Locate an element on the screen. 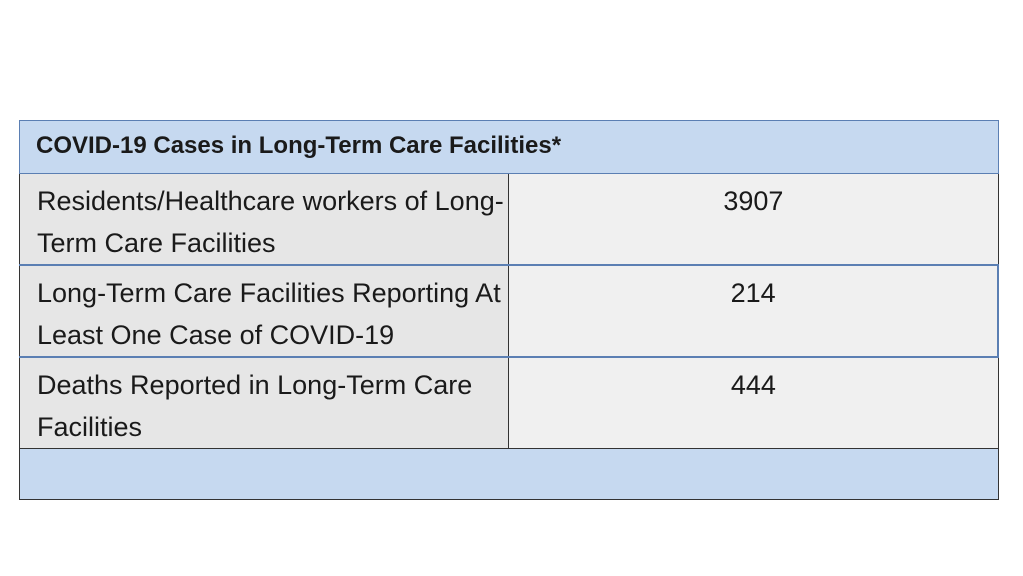  row-value-residents-workers: 3907 is located at coordinates (753, 219).